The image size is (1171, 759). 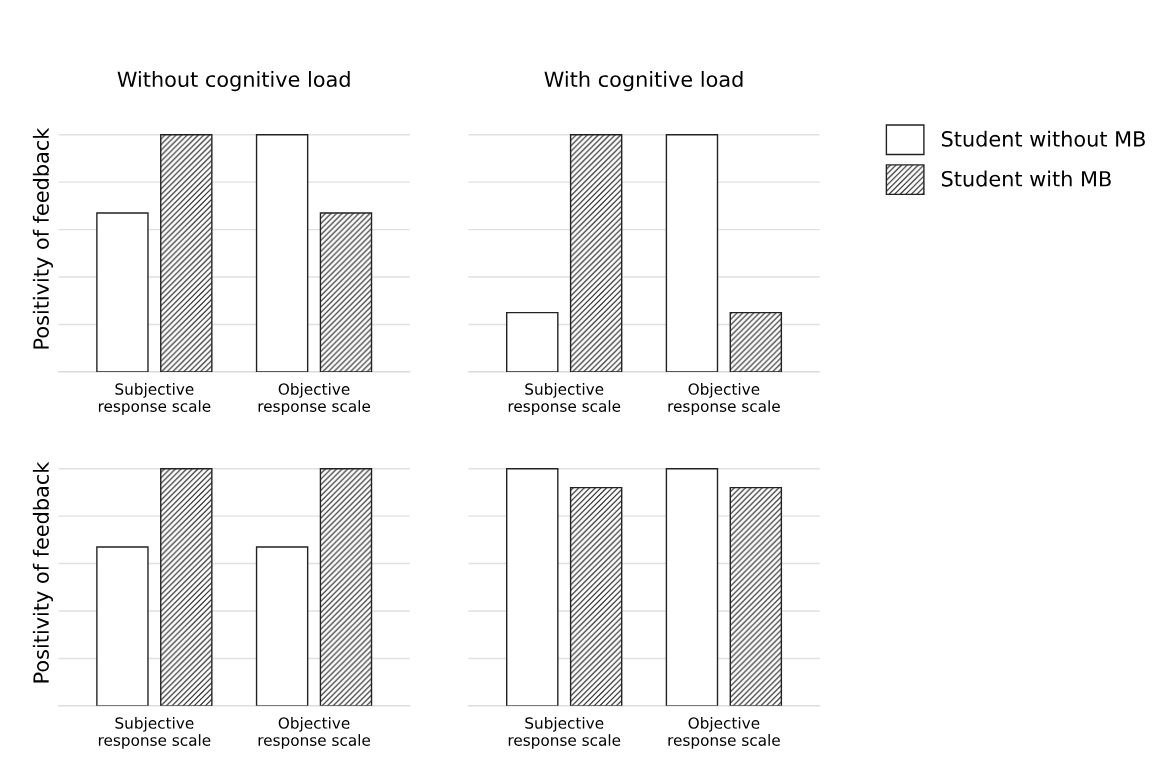 What do you see at coordinates (1026, 178) in the screenshot?
I see `legend-label: Student with MB` at bounding box center [1026, 178].